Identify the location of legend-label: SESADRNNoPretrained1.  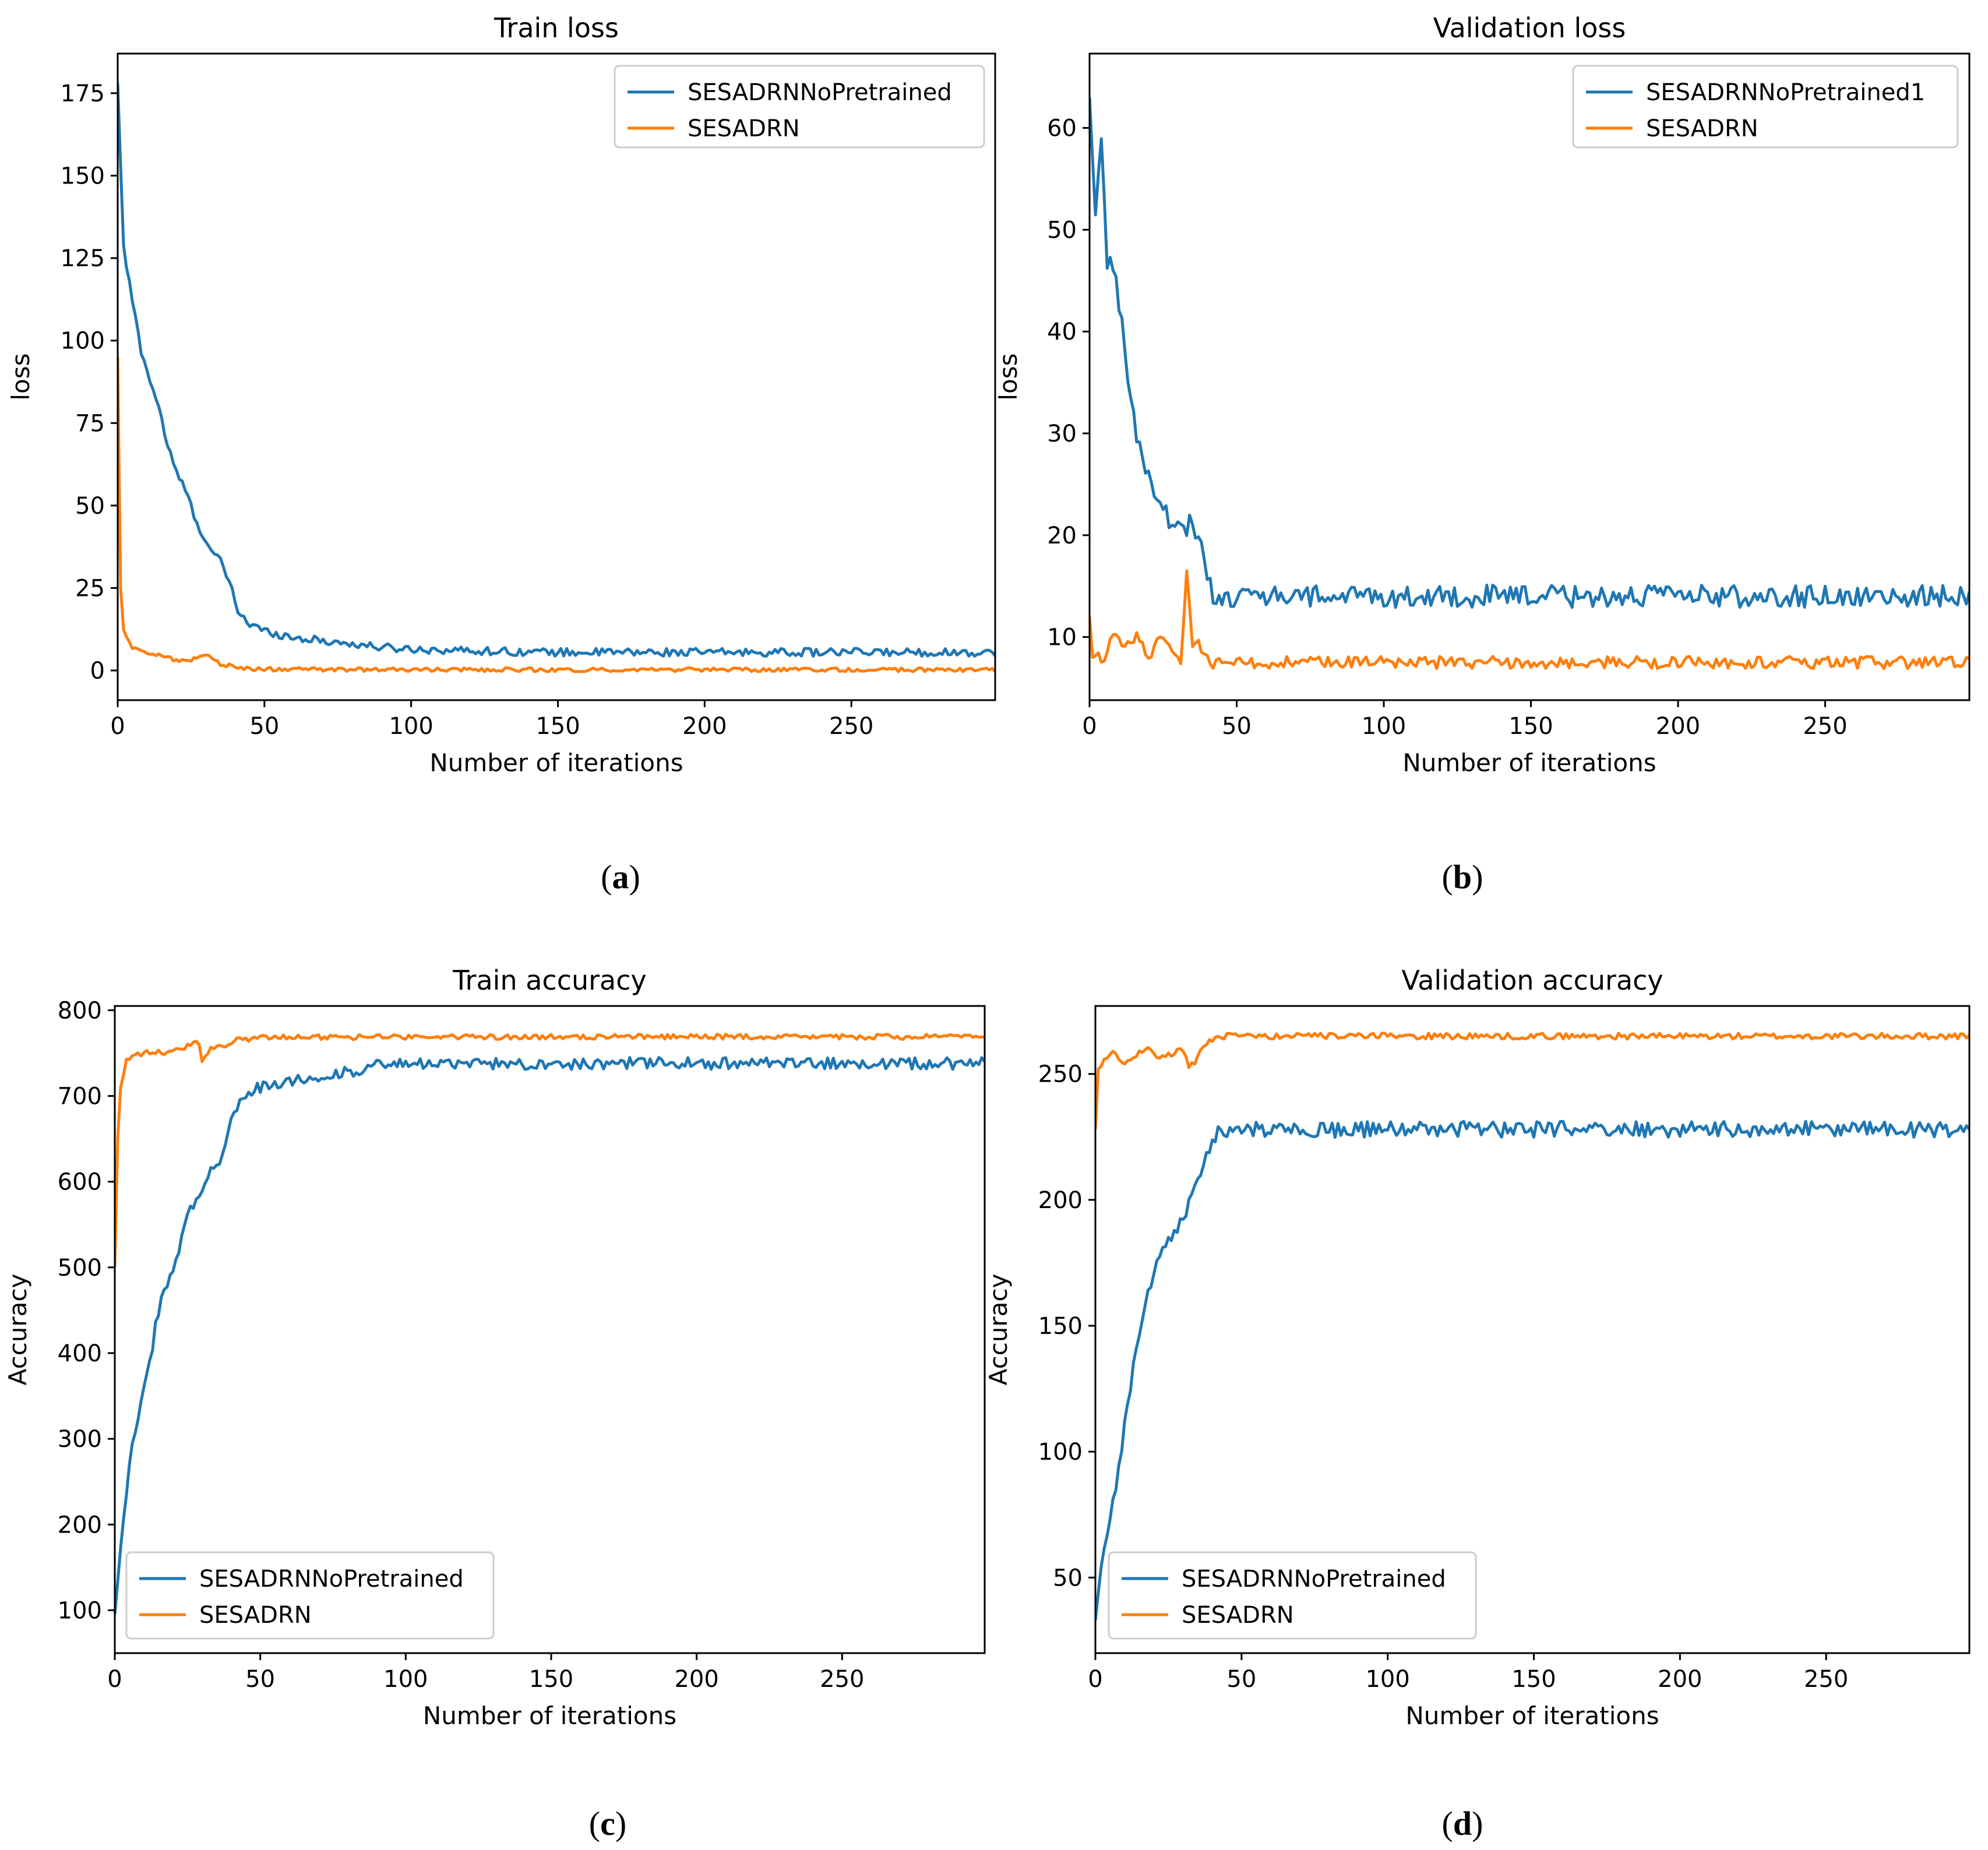
(1785, 92).